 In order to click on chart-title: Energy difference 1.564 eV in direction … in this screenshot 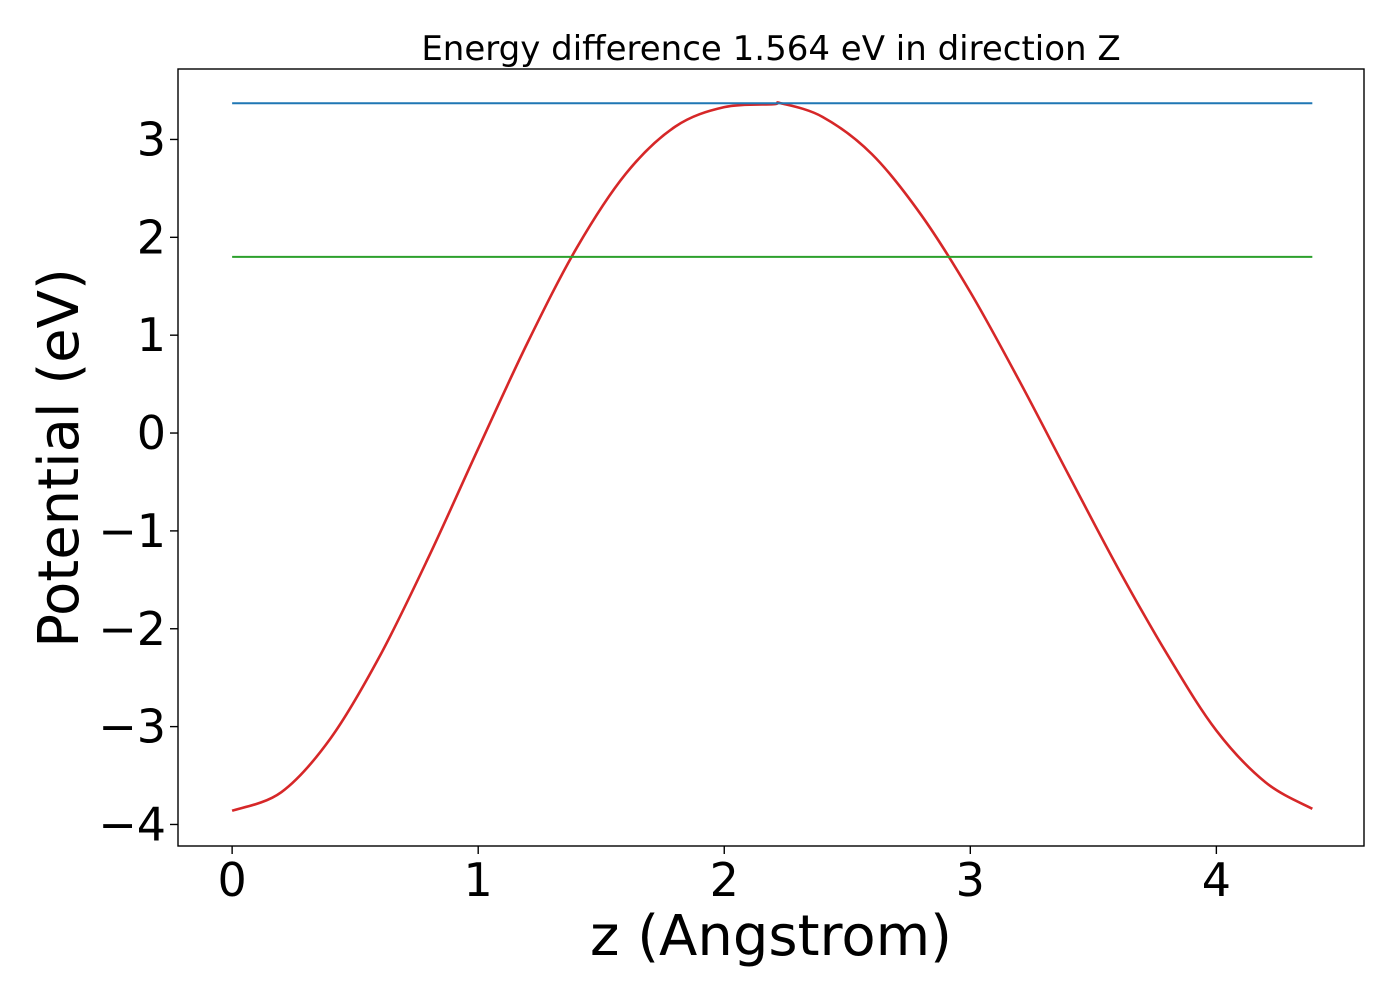, I will do `click(770, 49)`.